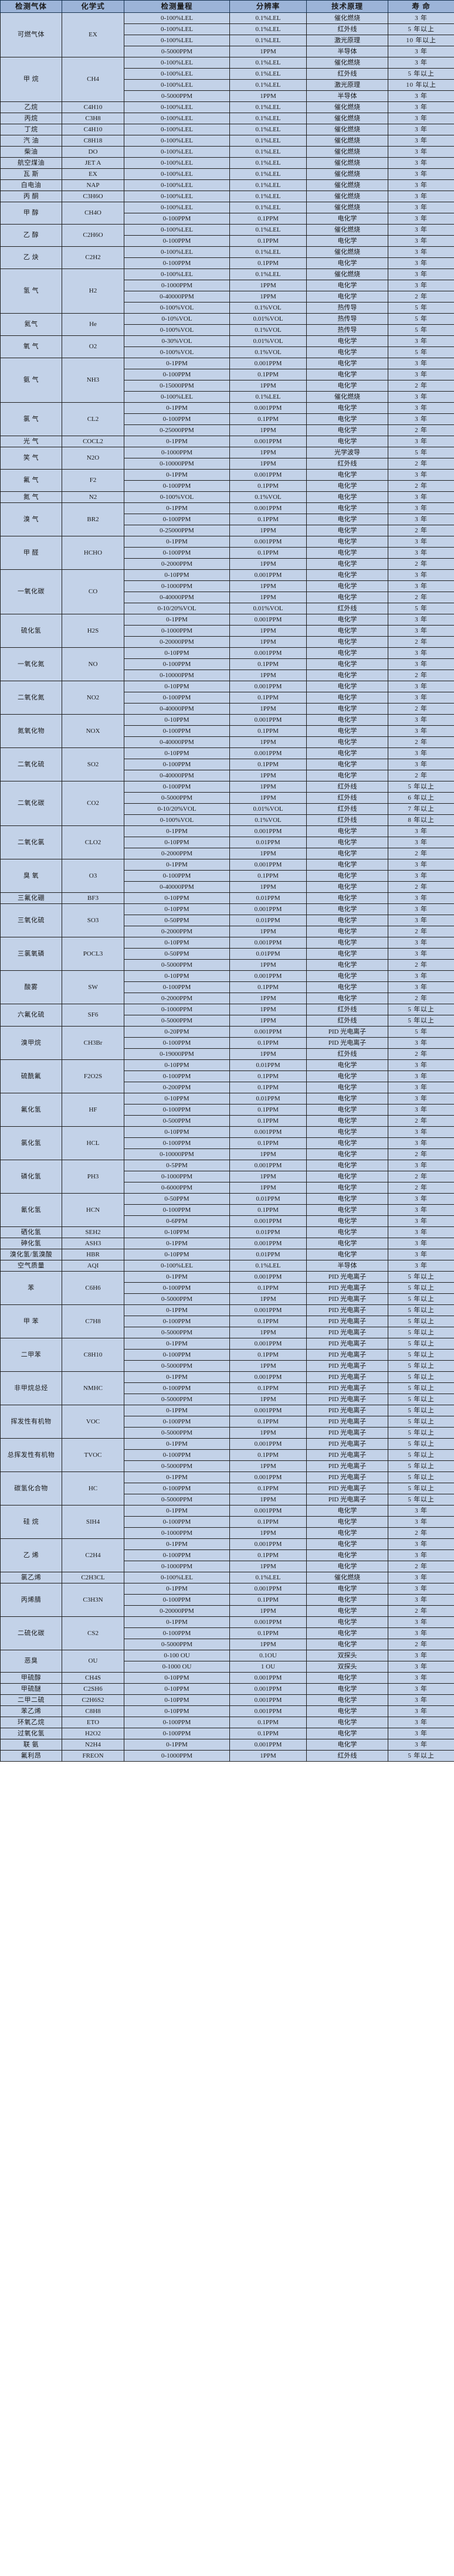 Image resolution: width=454 pixels, height=2576 pixels. I want to click on table-row: 0-100PPM 0.1PPM PID 光电离子 3 年, so click(227, 1043).